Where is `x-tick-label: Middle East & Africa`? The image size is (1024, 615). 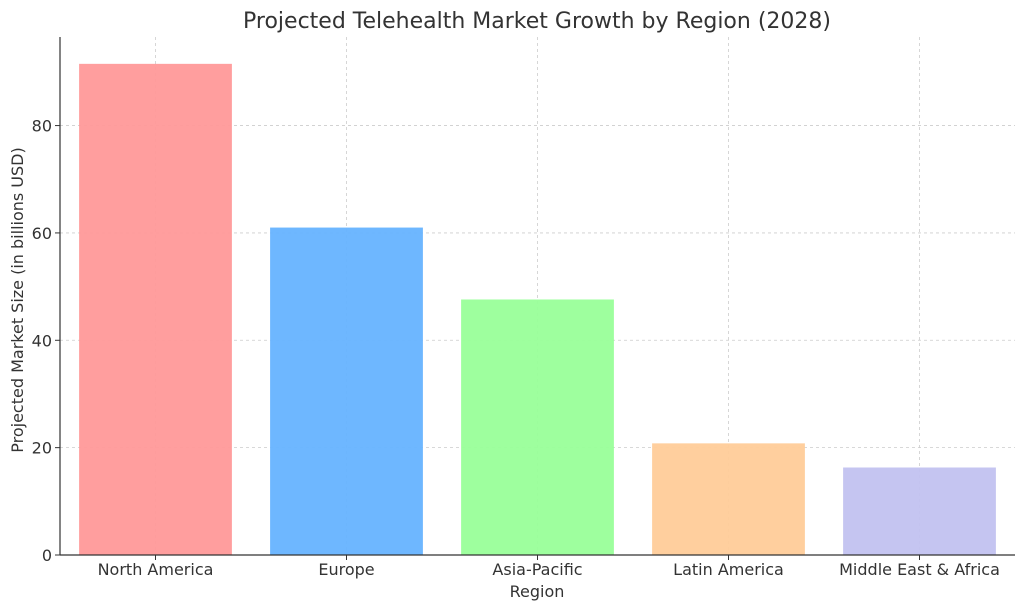 x-tick-label: Middle East & Africa is located at coordinates (919, 569).